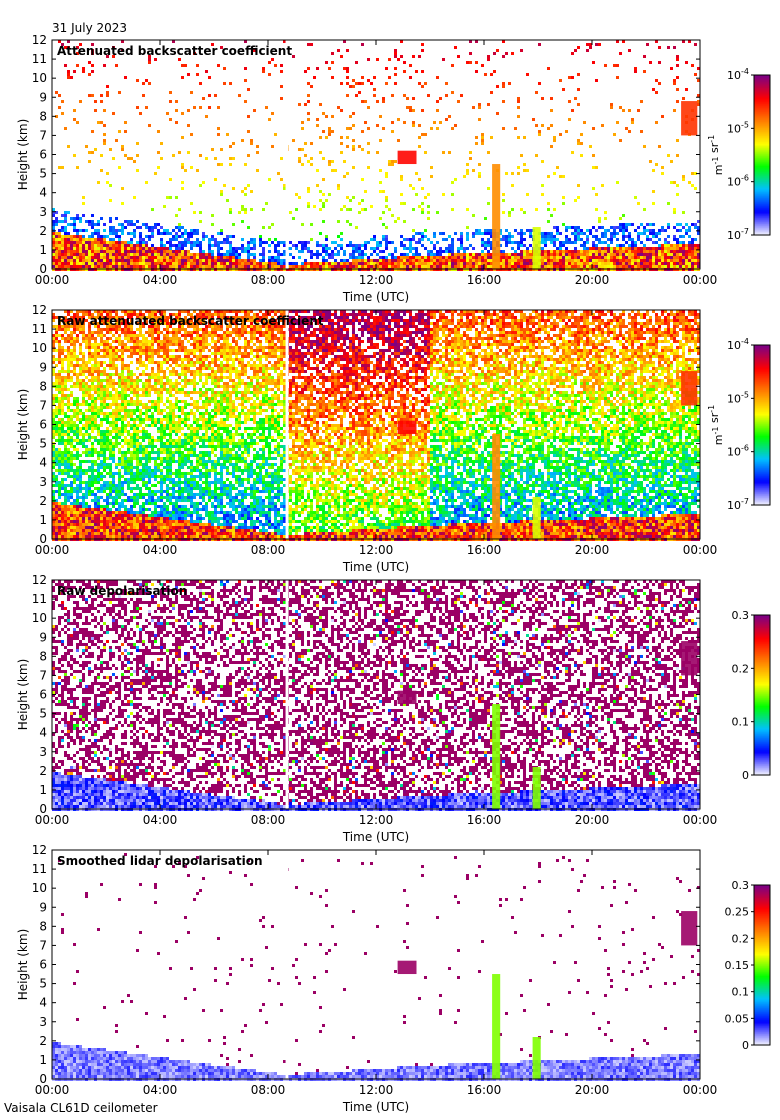  What do you see at coordinates (737, 965) in the screenshot?
I see `colorbar-tick-label: 0.15` at bounding box center [737, 965].